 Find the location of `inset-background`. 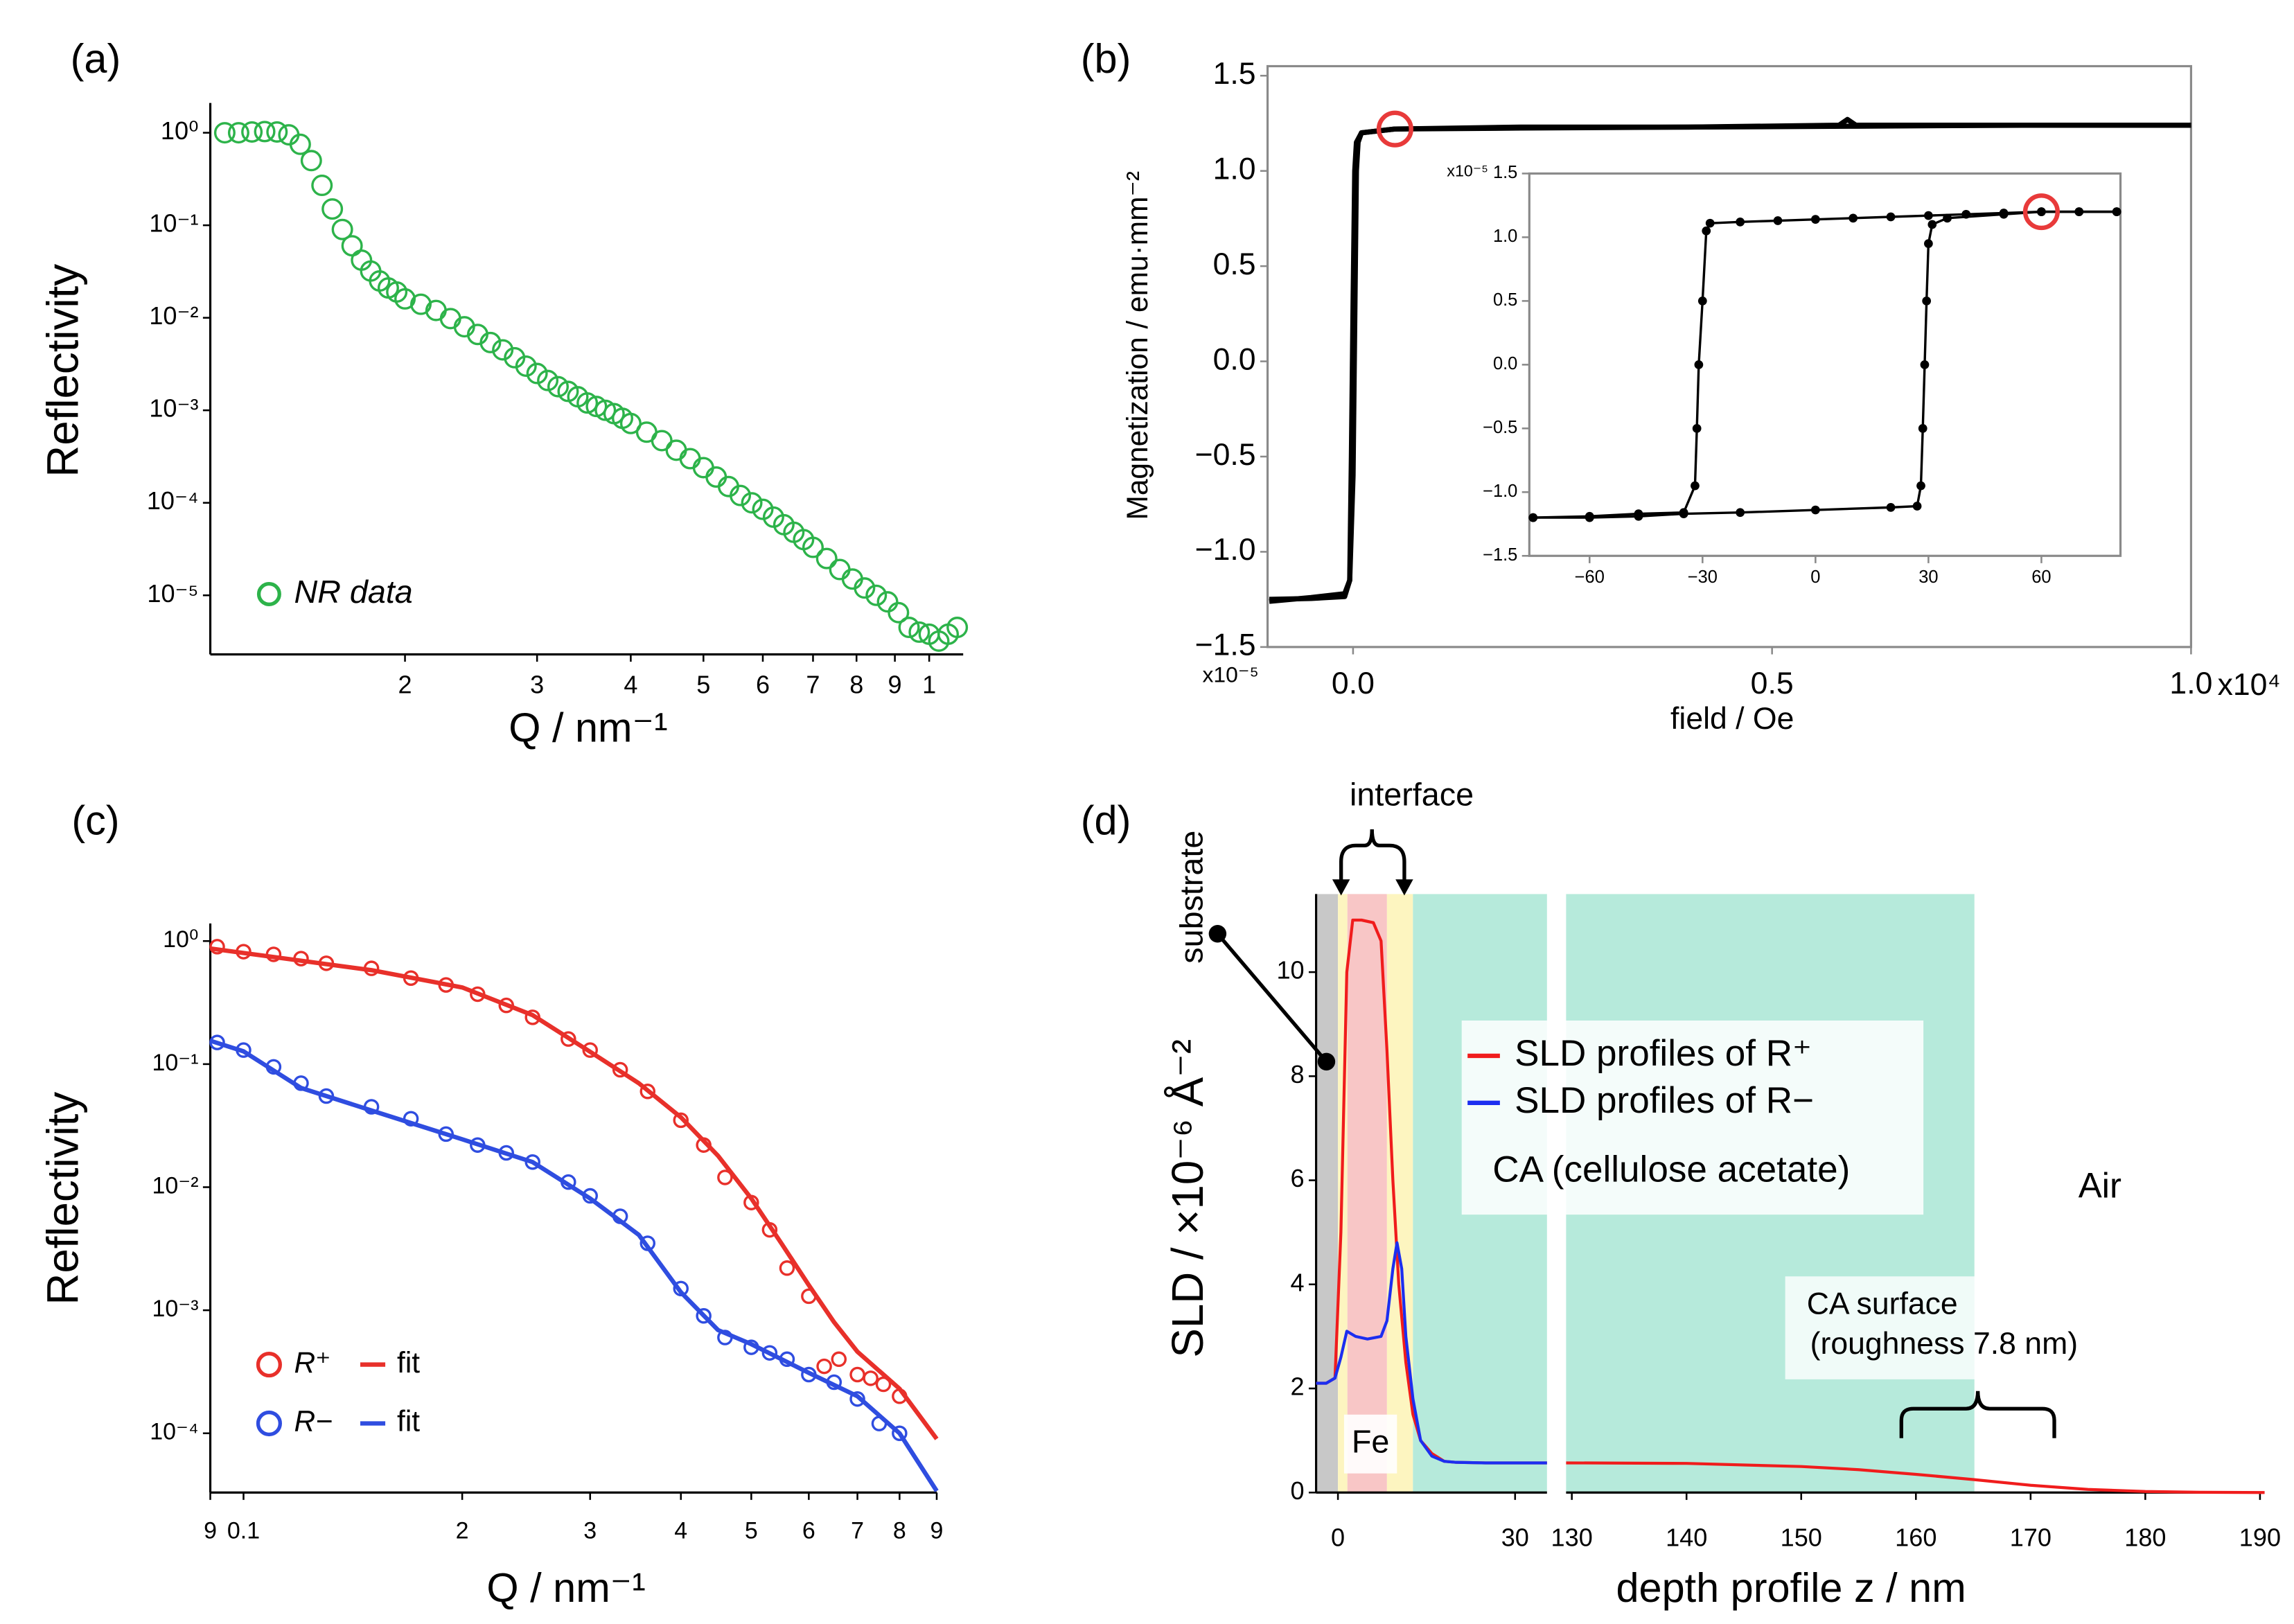

inset-background is located at coordinates (1825, 364).